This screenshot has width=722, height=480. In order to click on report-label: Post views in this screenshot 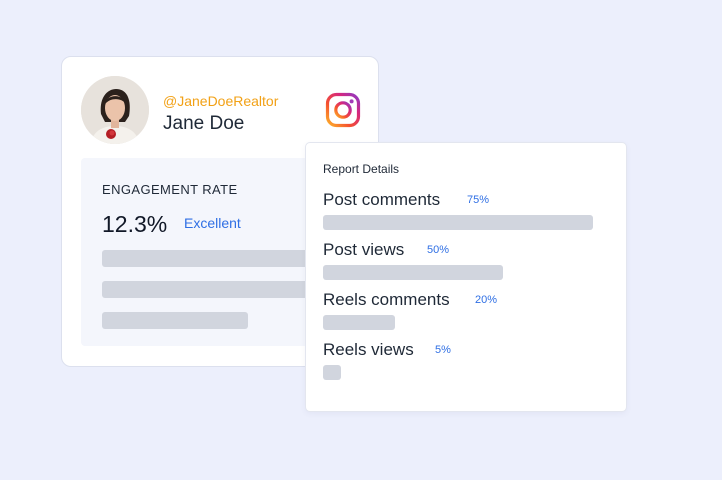, I will do `click(364, 249)`.